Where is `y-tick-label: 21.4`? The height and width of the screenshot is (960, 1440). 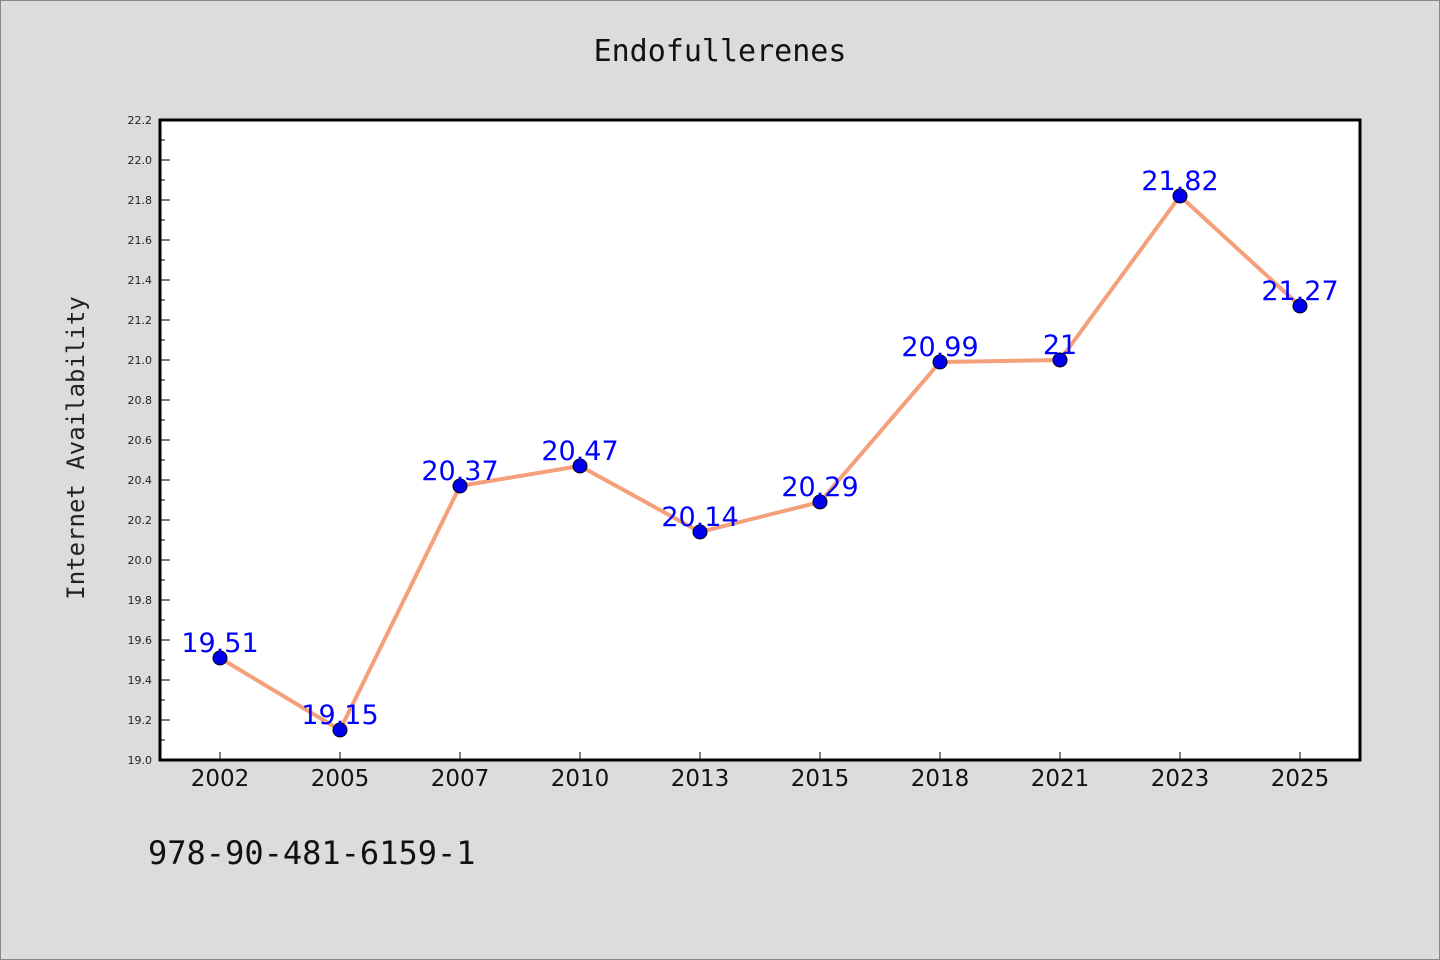 y-tick-label: 21.4 is located at coordinates (140, 280).